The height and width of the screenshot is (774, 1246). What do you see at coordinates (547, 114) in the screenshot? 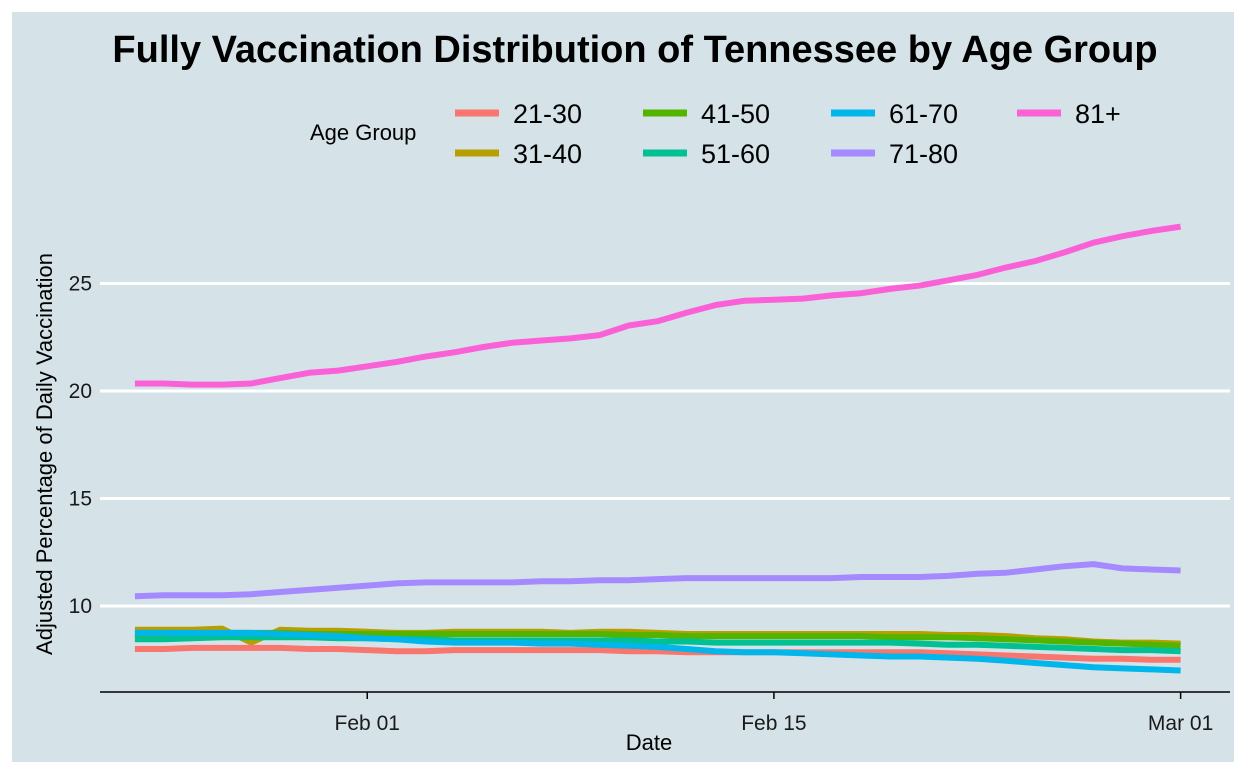
I see `legend-label: 21-30` at bounding box center [547, 114].